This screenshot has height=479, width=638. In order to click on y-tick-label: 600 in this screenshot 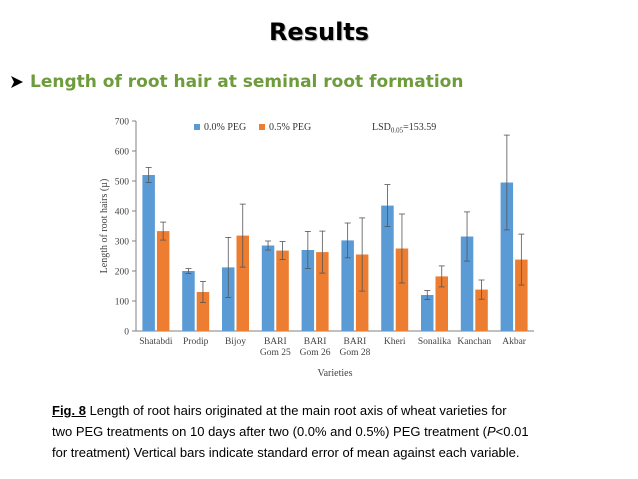, I will do `click(122, 153)`.